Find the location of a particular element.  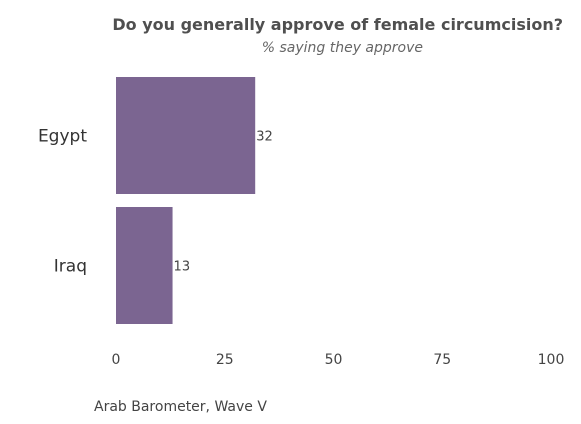

category-label-egypt: Egypt is located at coordinates (62, 137).